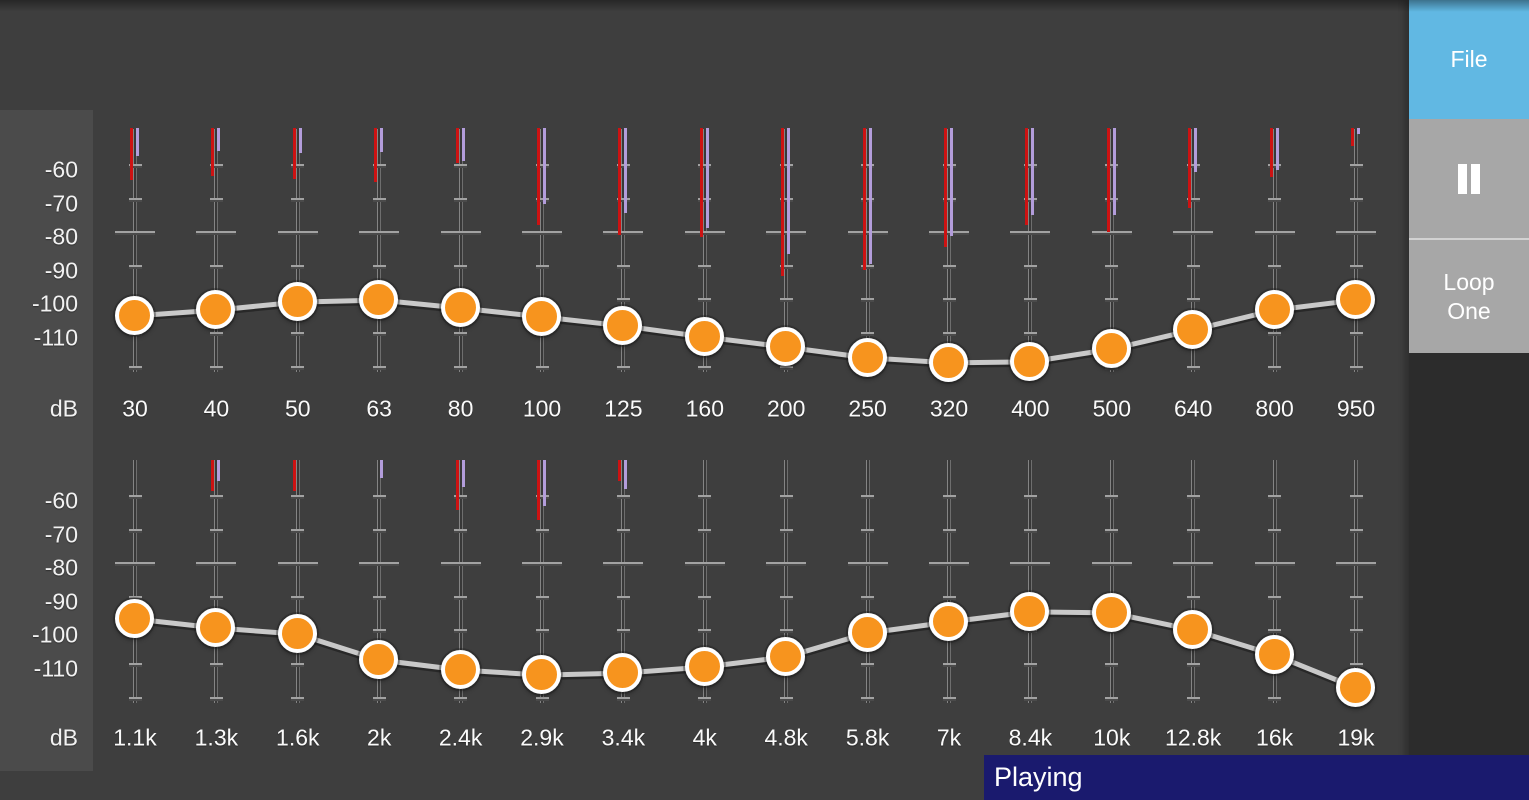  I want to click on slider-track-4k, so click(704, 581).